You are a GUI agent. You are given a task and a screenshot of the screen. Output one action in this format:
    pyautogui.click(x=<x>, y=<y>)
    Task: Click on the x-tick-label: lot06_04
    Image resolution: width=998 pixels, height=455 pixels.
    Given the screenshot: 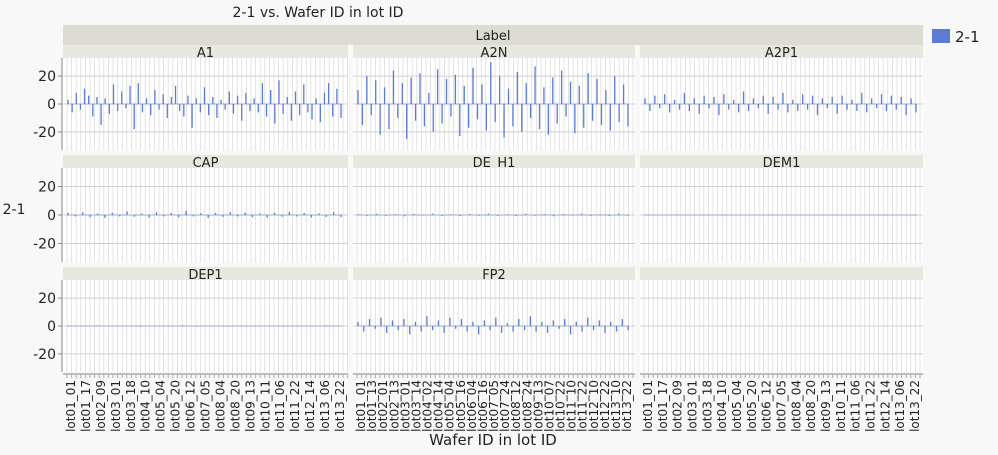 What is the action you would take?
    pyautogui.click(x=472, y=406)
    